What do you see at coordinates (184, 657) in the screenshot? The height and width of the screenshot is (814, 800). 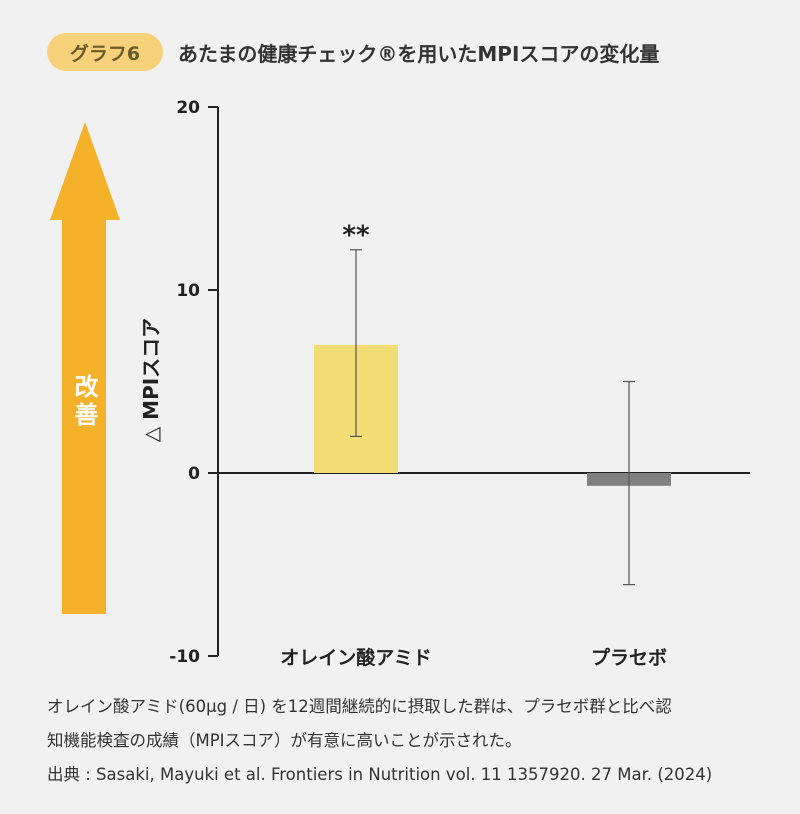 I see `y-tick-label: -10` at bounding box center [184, 657].